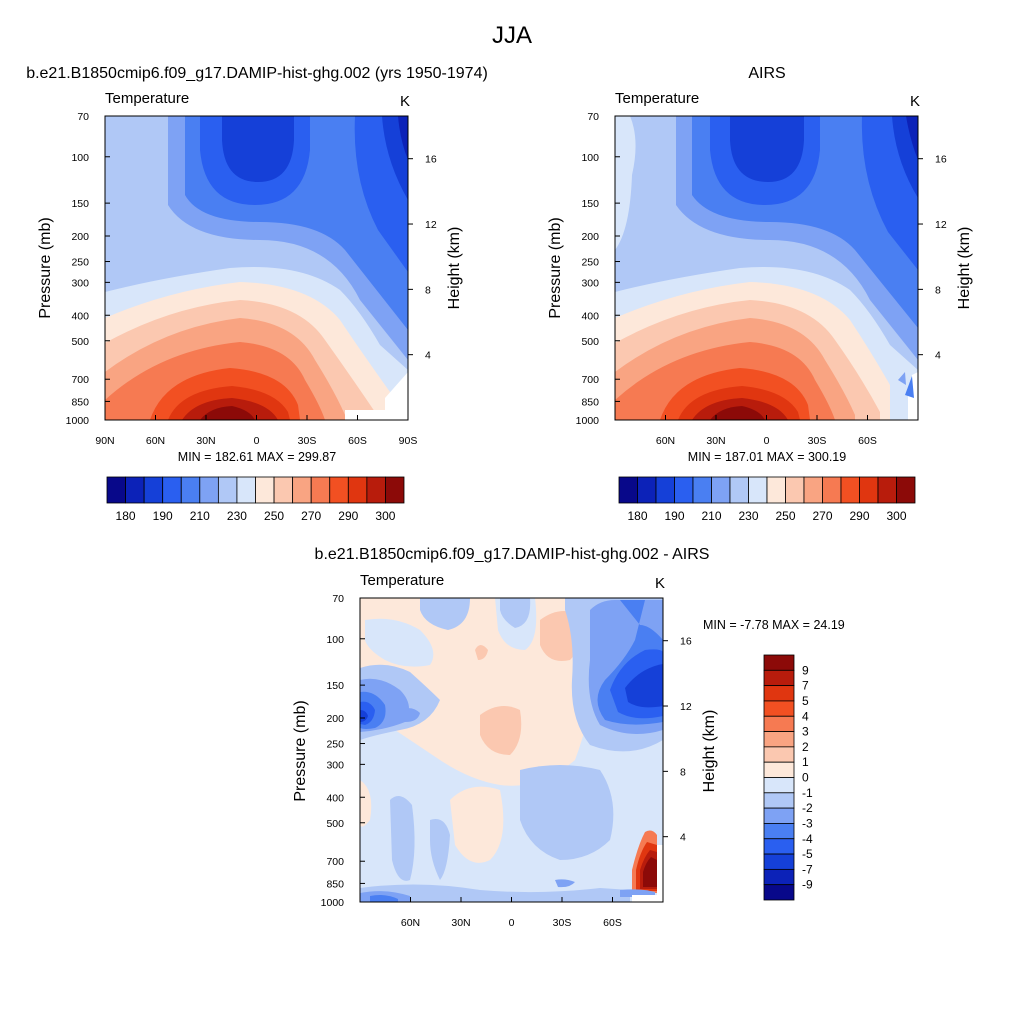  What do you see at coordinates (805, 732) in the screenshot?
I see `colorbar-label: 3` at bounding box center [805, 732].